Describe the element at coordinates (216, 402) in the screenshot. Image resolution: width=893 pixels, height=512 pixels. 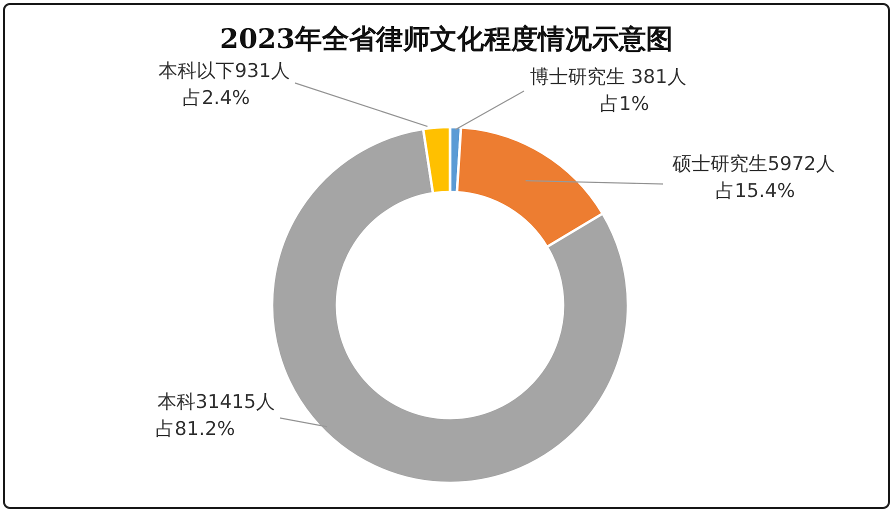
I see `slice-label: 本科31415人` at that location.